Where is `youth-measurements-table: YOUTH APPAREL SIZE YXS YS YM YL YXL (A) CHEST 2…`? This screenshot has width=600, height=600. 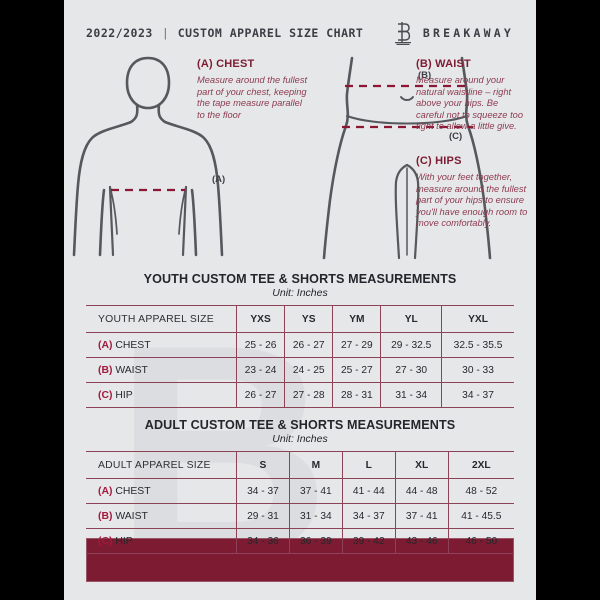
youth-measurements-table: YOUTH APPAREL SIZE YXS YS YM YL YXL (A) CHEST 2… is located at coordinates (300, 356).